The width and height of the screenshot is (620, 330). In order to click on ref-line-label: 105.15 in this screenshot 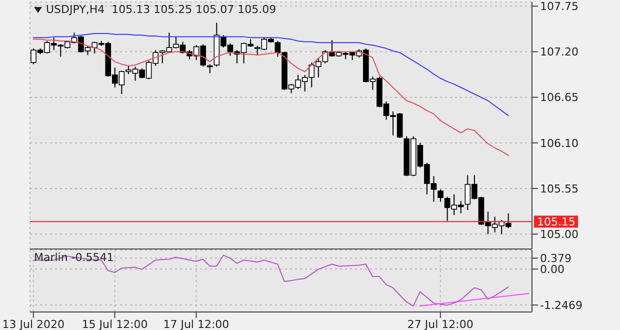, I will do `click(556, 222)`.